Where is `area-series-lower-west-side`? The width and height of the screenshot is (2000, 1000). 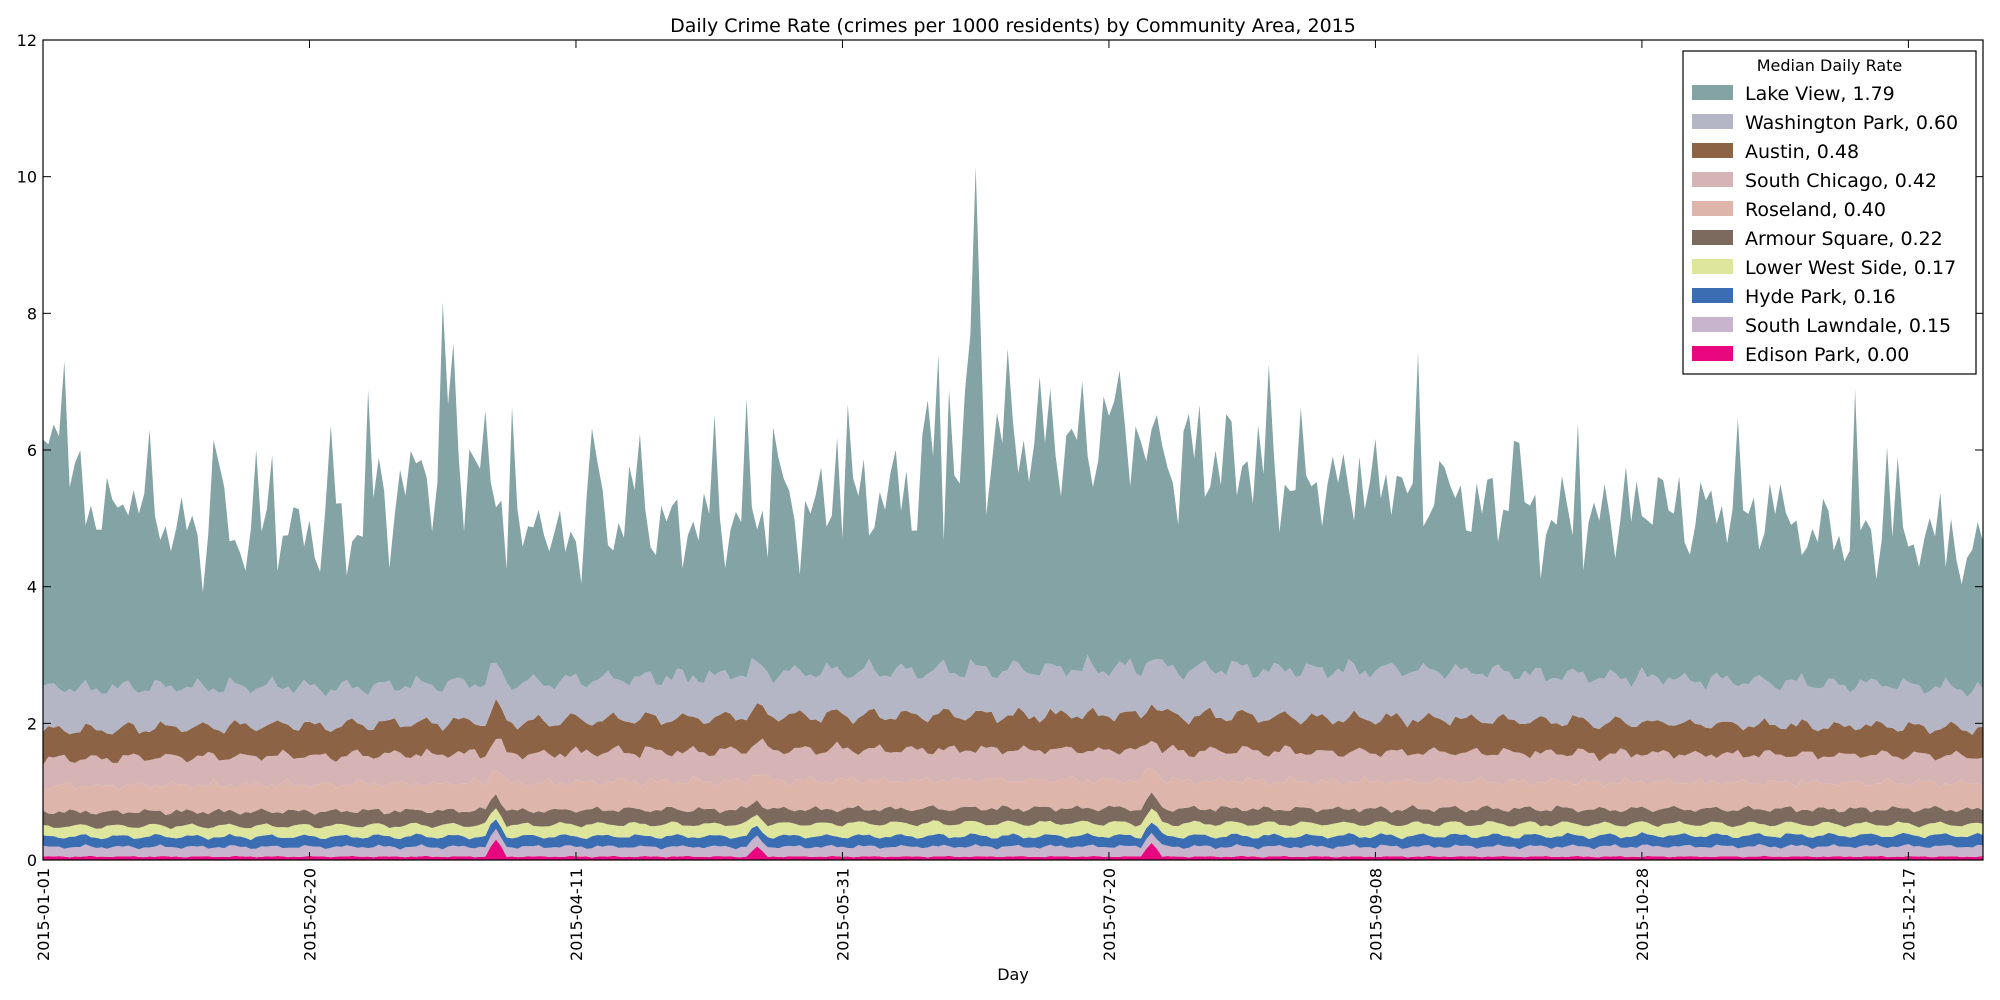 area-series-lower-west-side is located at coordinates (1013, 824).